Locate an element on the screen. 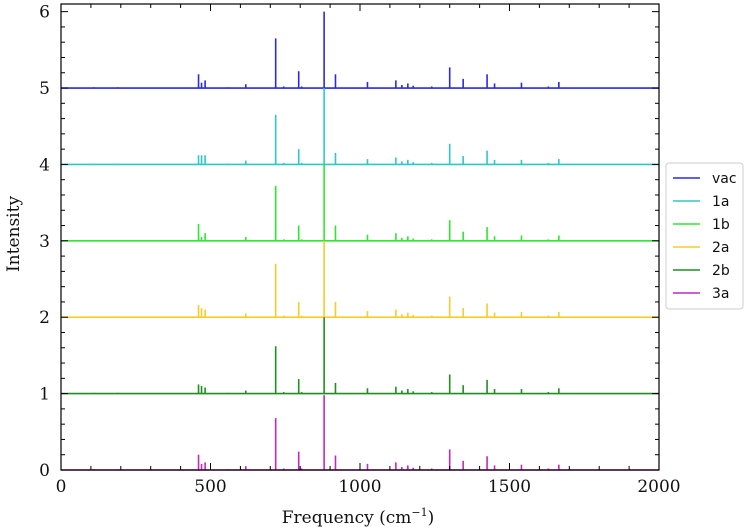  legend-label-2b: 2b is located at coordinates (721, 271).